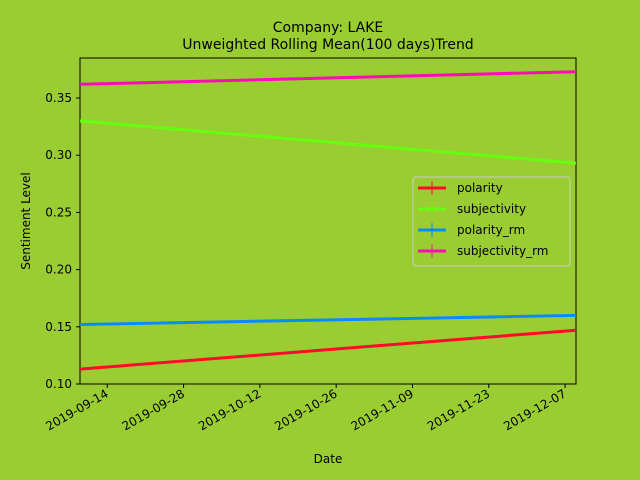 This screenshot has width=640, height=480. I want to click on legend-box, so click(491, 221).